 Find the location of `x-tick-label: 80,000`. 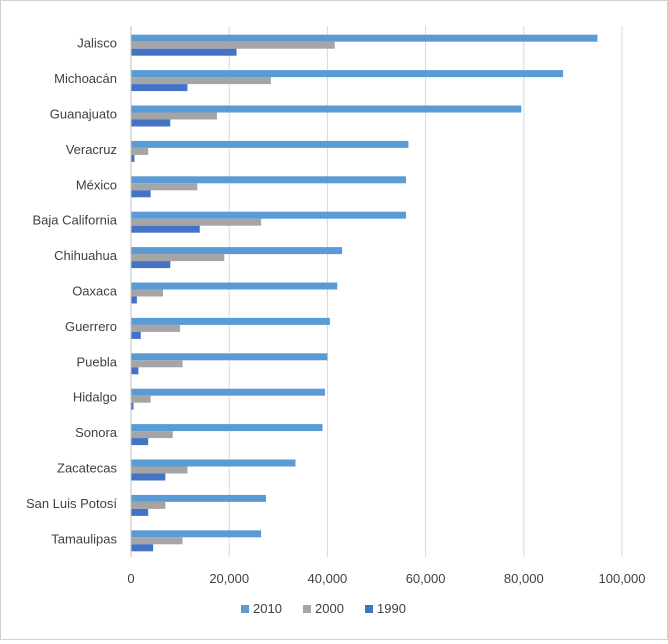

x-tick-label: 80,000 is located at coordinates (524, 578).